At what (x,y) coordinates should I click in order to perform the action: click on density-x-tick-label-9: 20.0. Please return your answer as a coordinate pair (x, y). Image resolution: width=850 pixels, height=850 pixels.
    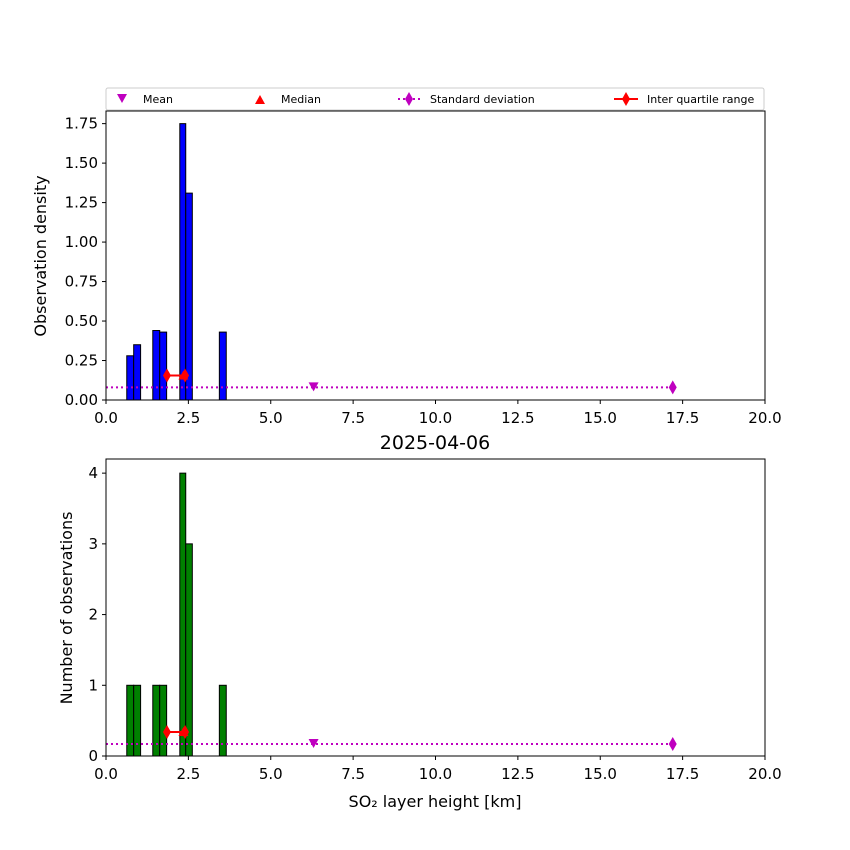
    Looking at the image, I should click on (764, 418).